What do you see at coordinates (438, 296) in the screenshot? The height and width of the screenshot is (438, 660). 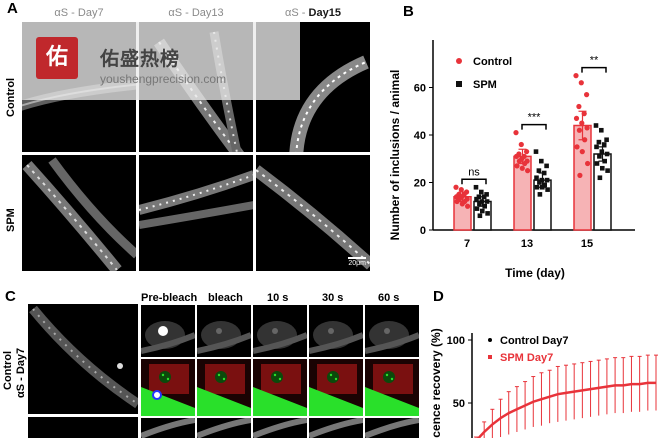 I see `panel-d-label: D` at bounding box center [438, 296].